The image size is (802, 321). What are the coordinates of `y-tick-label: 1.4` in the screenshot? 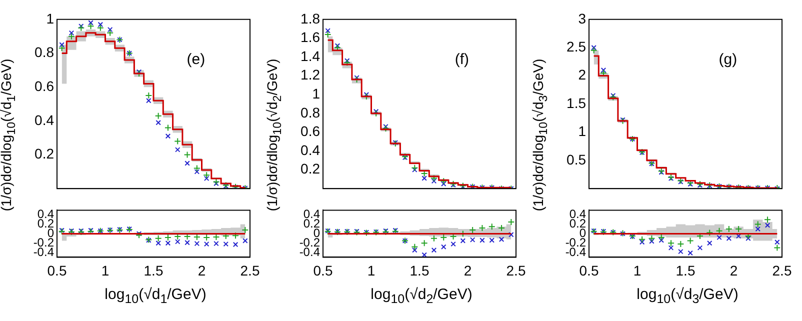 It's located at (310, 56).